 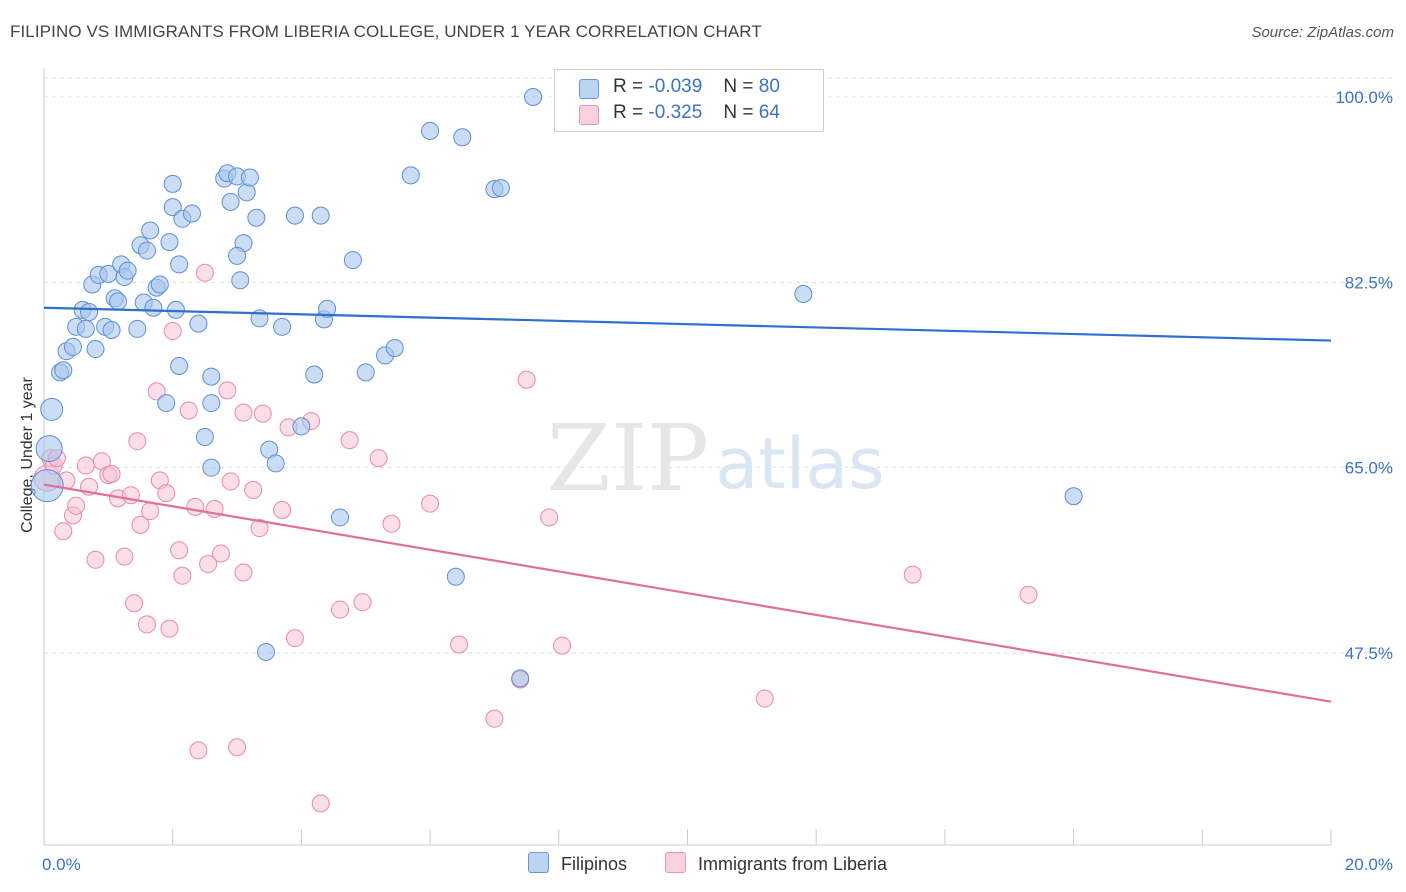 I want to click on stats-legend: R = -0.039 N = 80 R = -0.325 N = 64, so click(x=689, y=100).